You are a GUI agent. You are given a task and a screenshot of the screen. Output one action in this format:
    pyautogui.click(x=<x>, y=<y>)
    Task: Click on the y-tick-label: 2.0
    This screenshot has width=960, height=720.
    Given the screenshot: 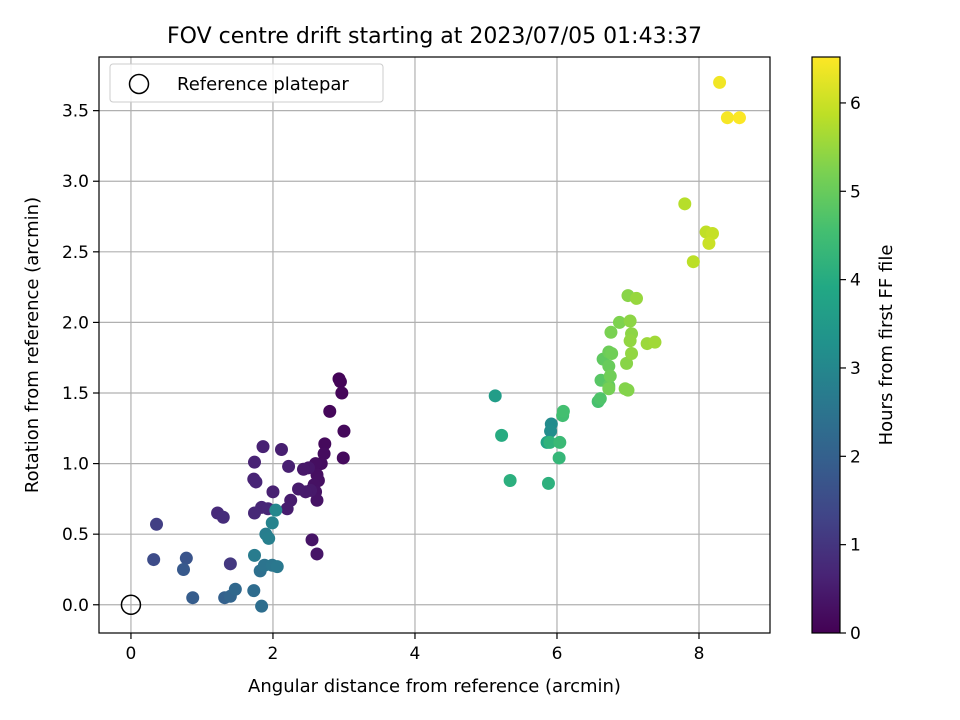 What is the action you would take?
    pyautogui.click(x=75, y=323)
    